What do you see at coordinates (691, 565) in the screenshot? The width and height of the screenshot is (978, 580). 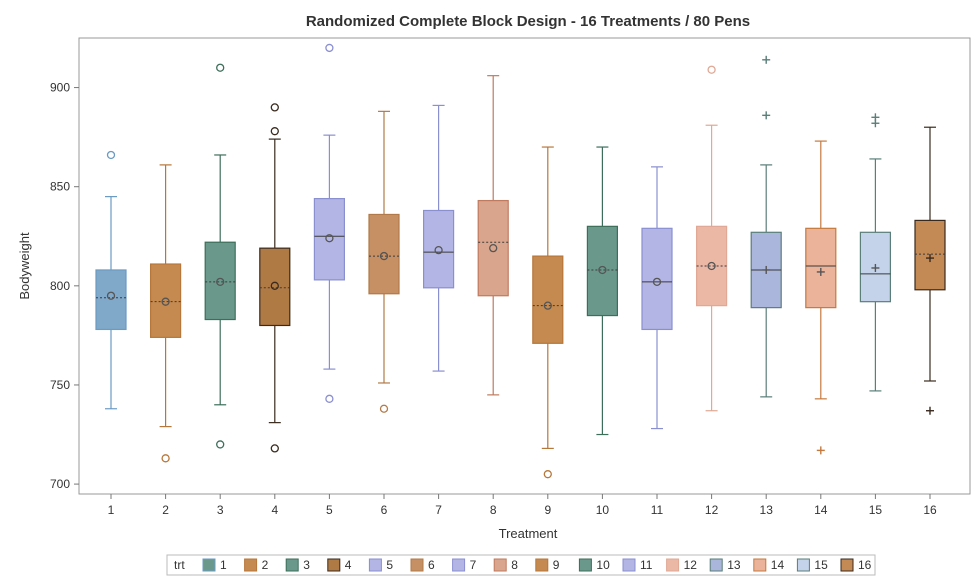 I see `legend-label-12: 12` at bounding box center [691, 565].